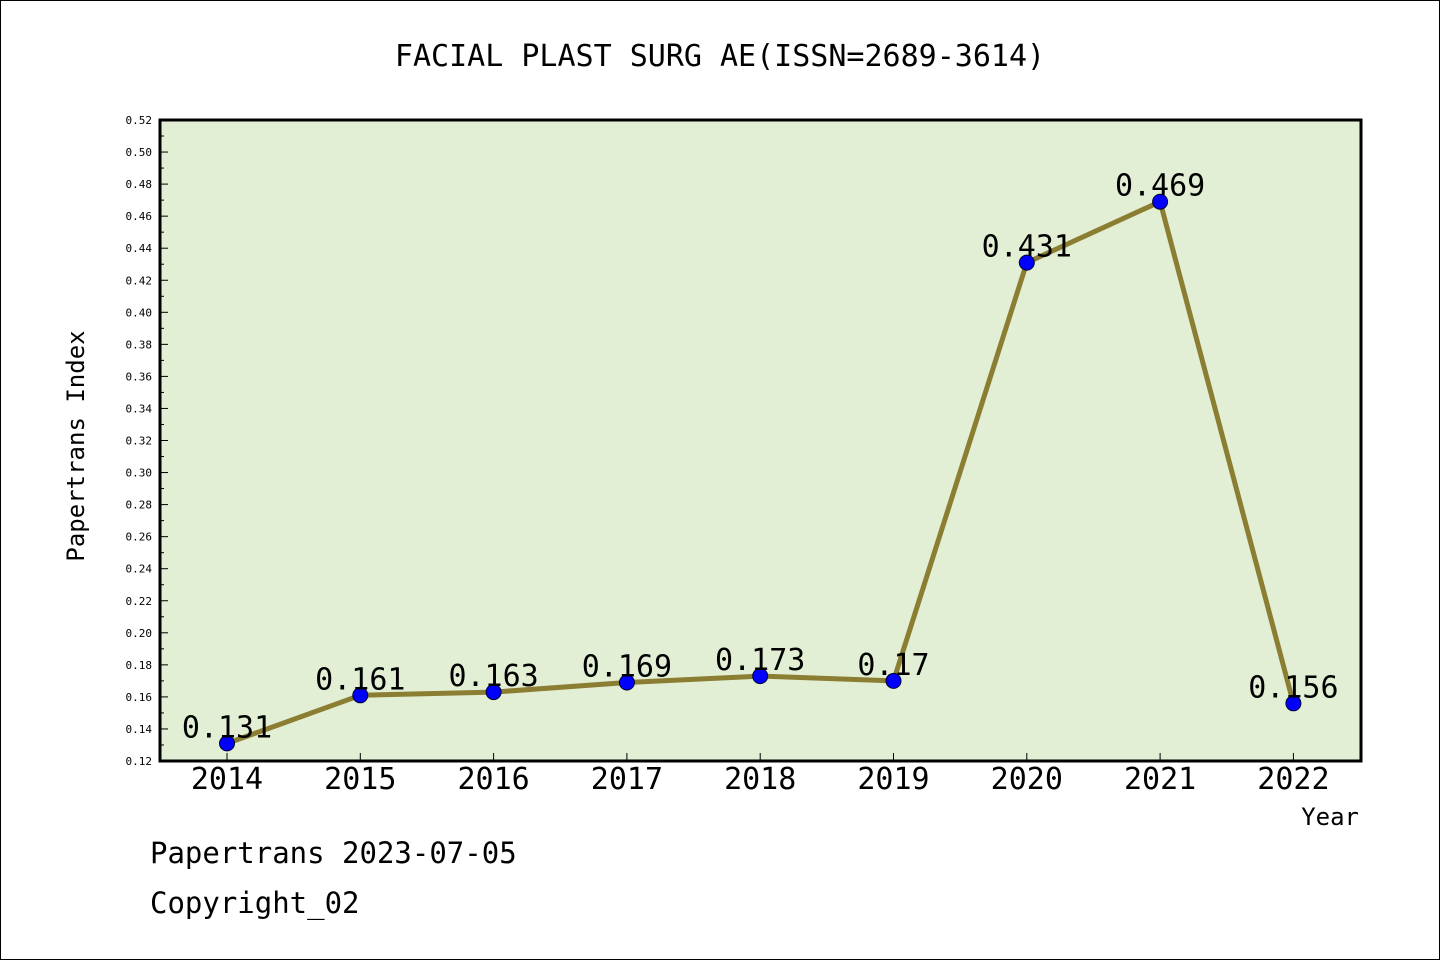 The image size is (1440, 960). What do you see at coordinates (627, 666) in the screenshot?
I see `data-label: 0.169` at bounding box center [627, 666].